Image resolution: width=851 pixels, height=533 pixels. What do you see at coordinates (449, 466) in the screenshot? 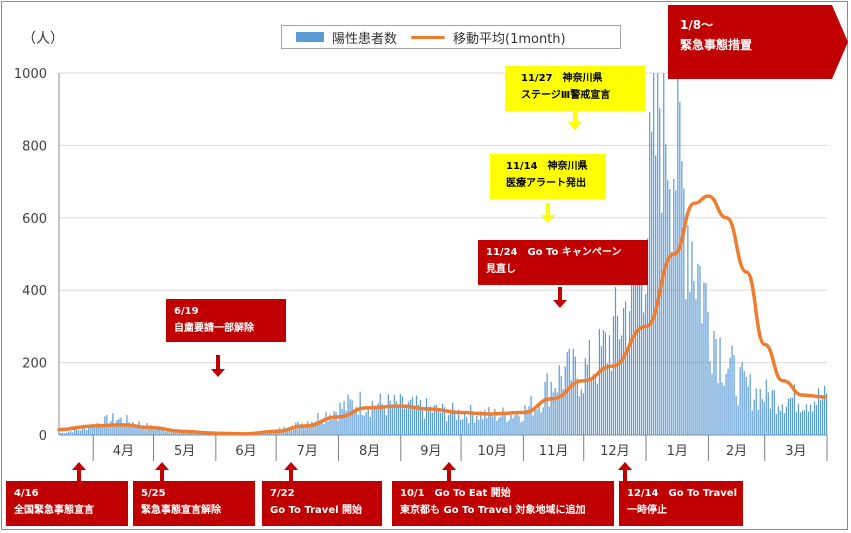
I see `arrow-1001-head` at bounding box center [449, 466].